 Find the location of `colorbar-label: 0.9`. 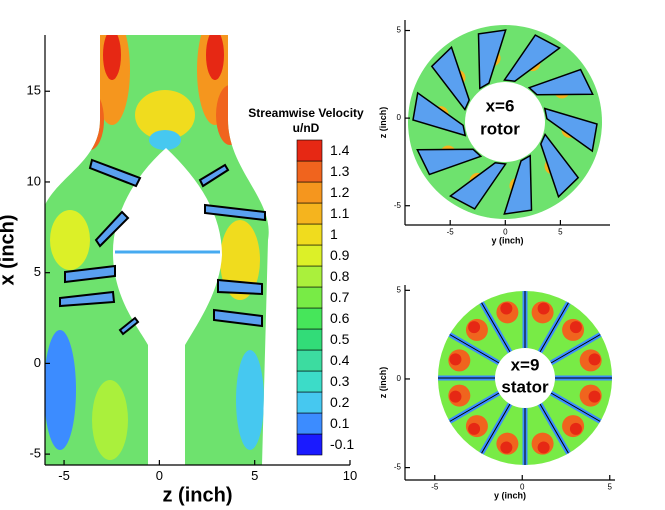

colorbar-label: 0.9 is located at coordinates (340, 255).